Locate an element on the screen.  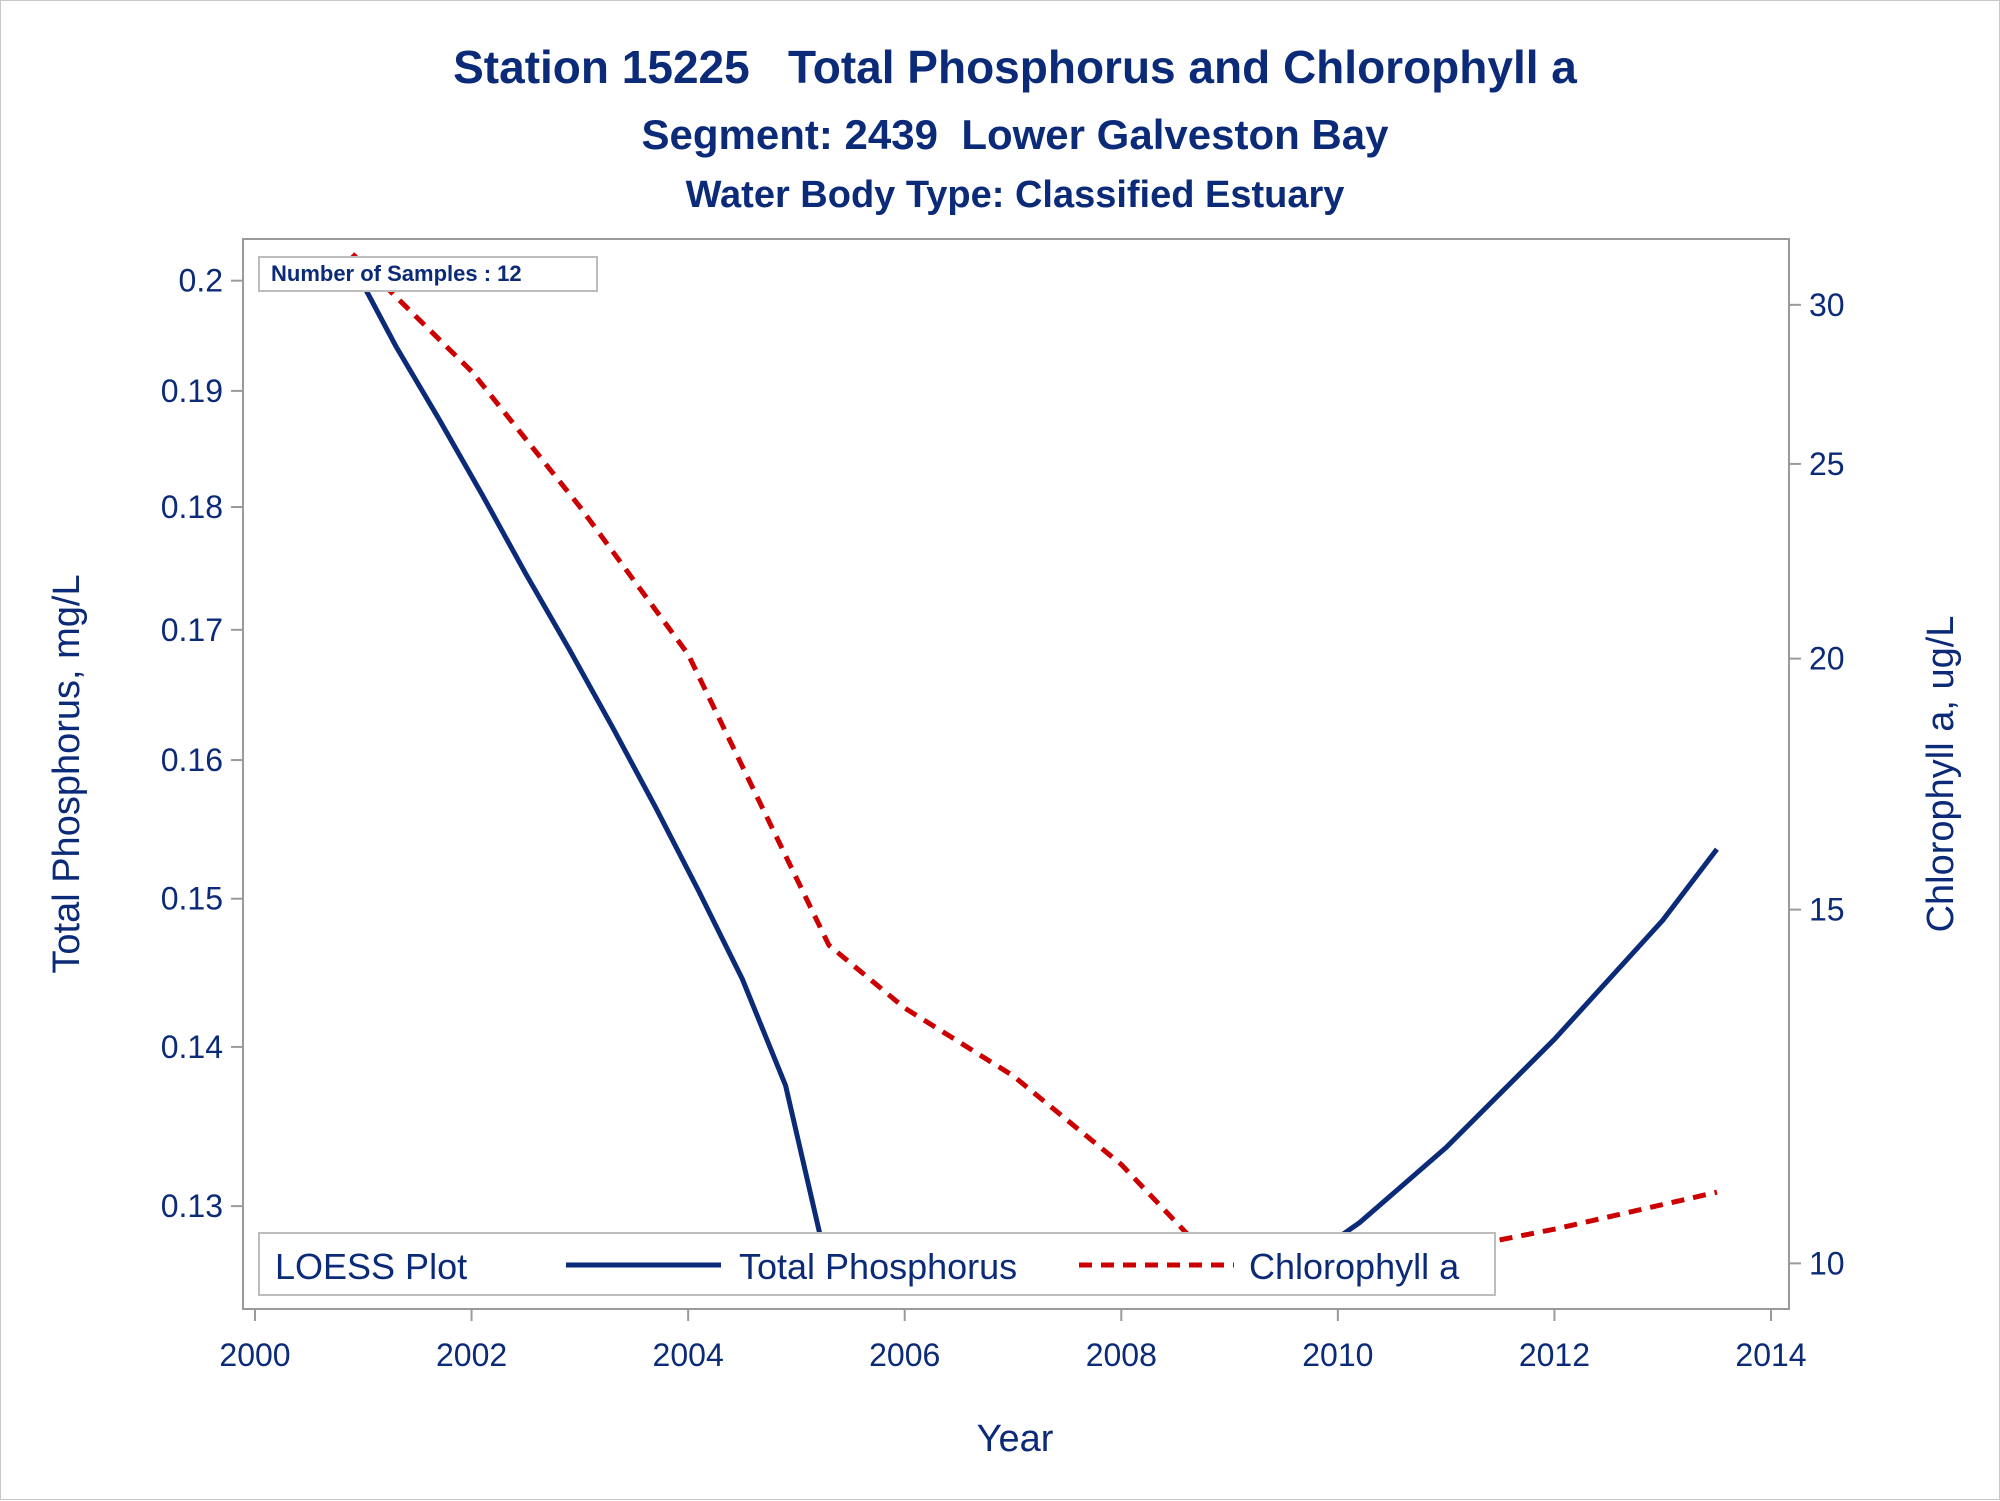
annotation-box is located at coordinates (428, 274).